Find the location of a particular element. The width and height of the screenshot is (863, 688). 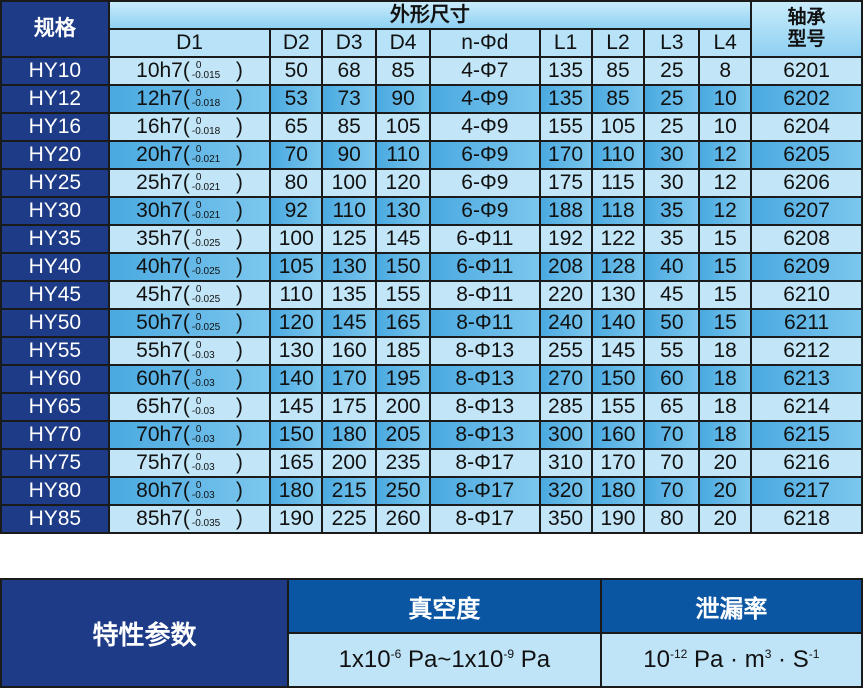

d3-cell: 200 is located at coordinates (349, 463).